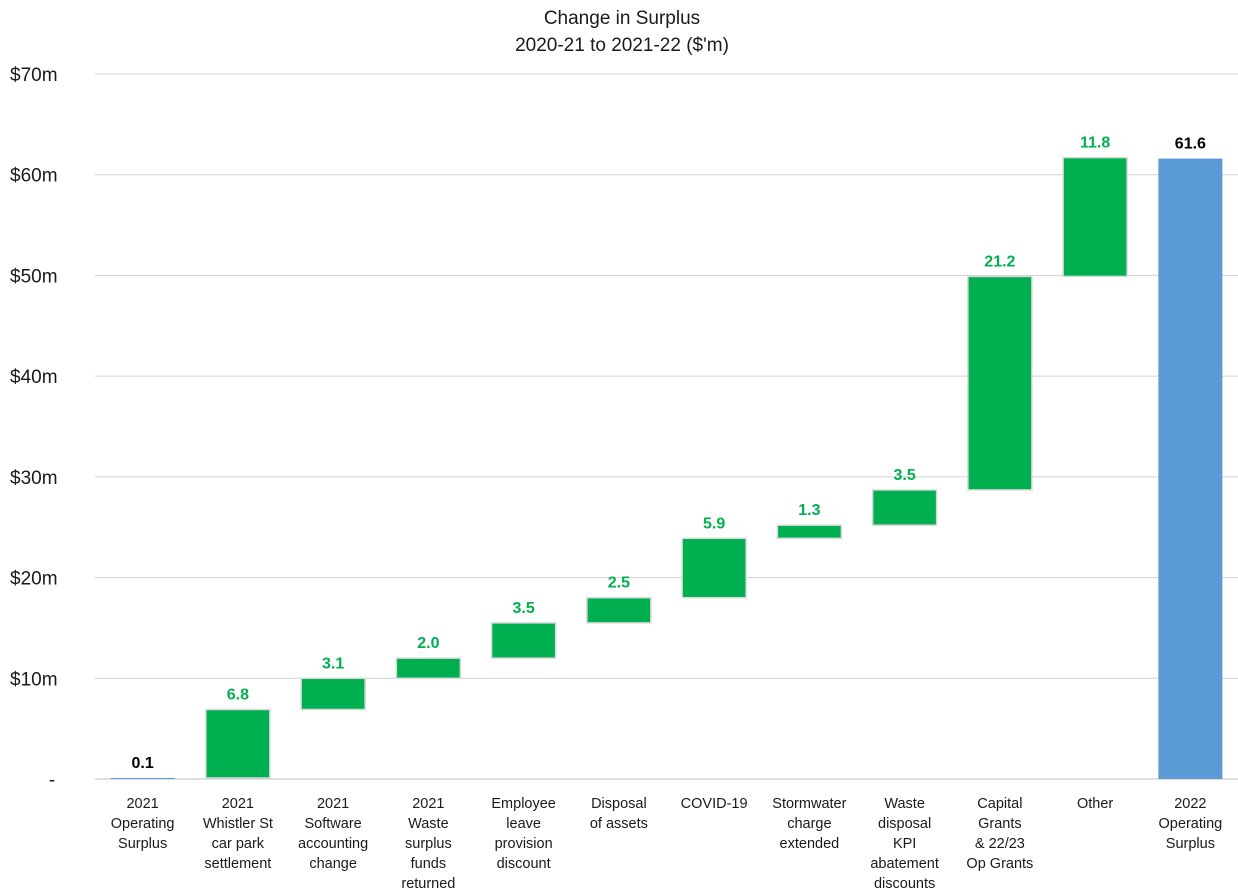 This screenshot has height=896, width=1238. What do you see at coordinates (333, 834) in the screenshot?
I see `x-tick-label: 2021 Software accounting change` at bounding box center [333, 834].